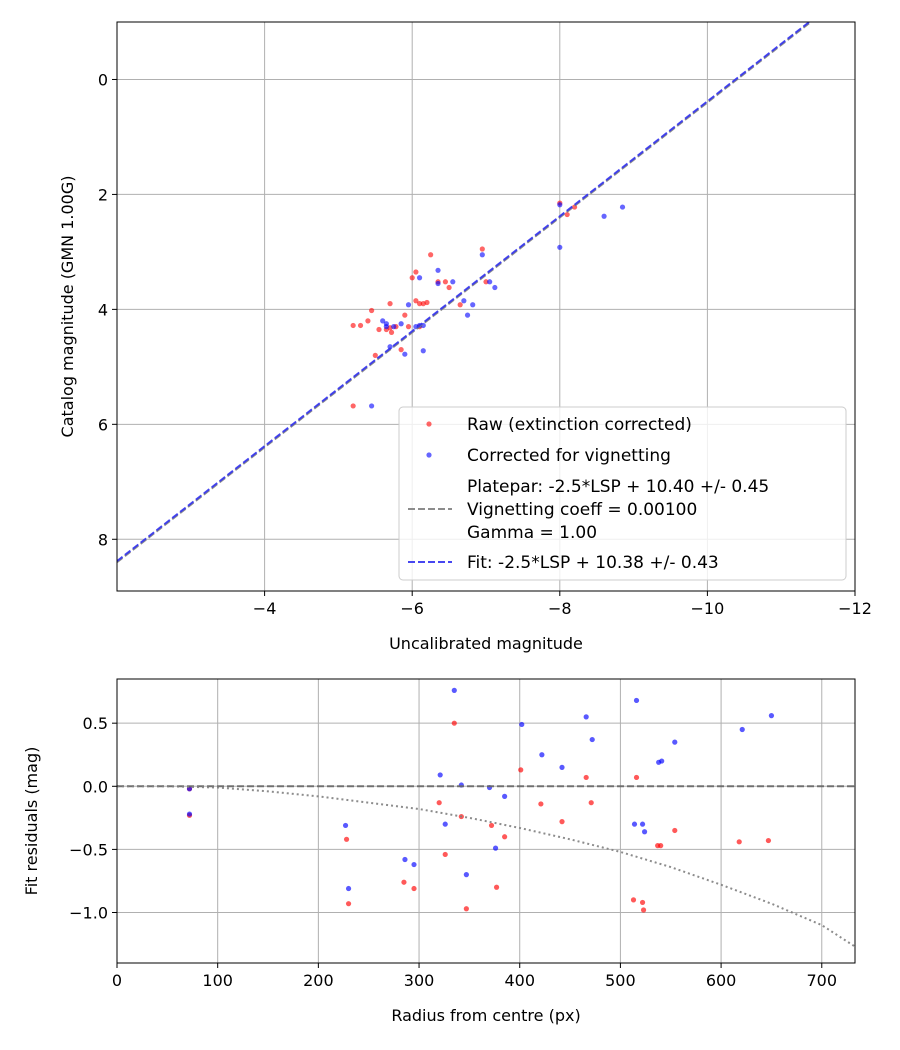 The height and width of the screenshot is (1050, 900). Describe the element at coordinates (419, 980) in the screenshot. I see `x-tick-label: 300` at that location.